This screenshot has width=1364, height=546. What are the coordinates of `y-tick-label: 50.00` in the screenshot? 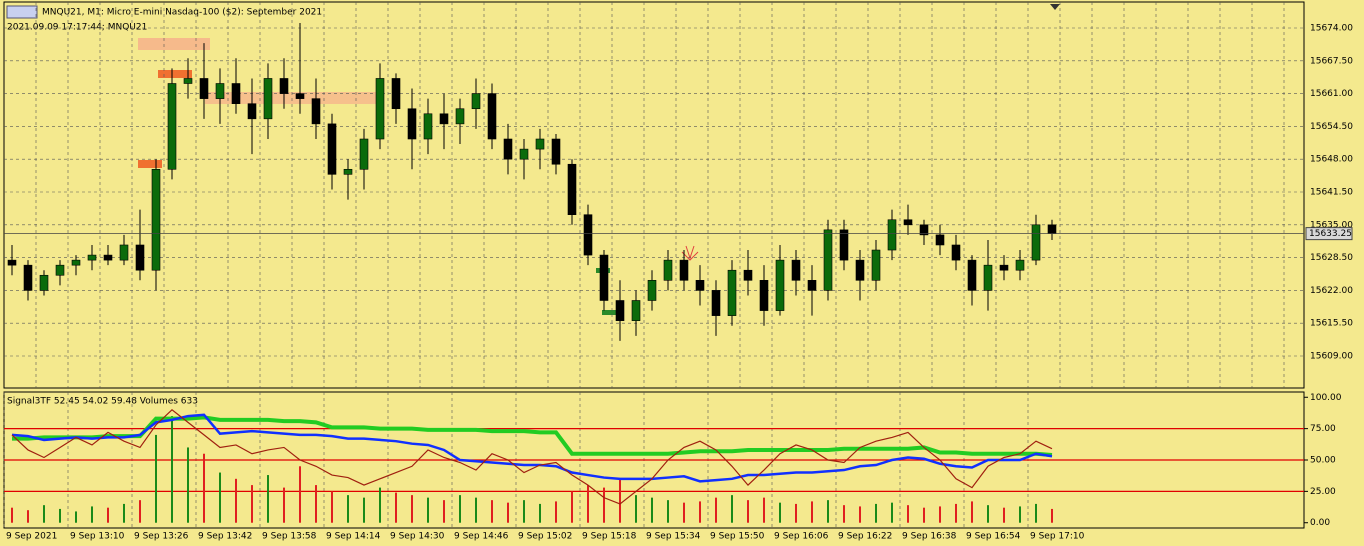 It's located at (1323, 461).